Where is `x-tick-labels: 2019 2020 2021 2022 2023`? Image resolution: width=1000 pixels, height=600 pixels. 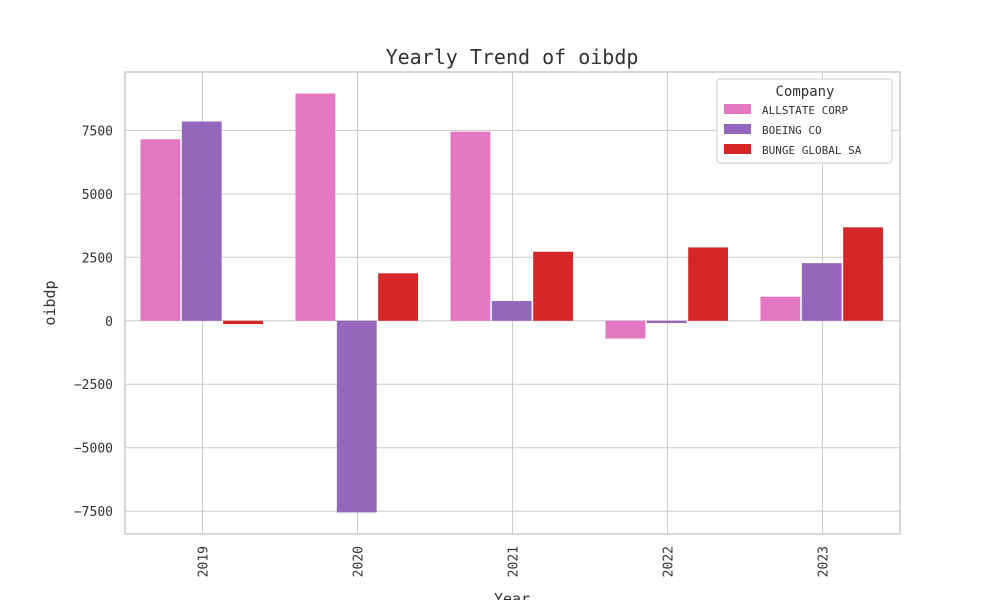
x-tick-labels: 2019 2020 2021 2022 2023 is located at coordinates (514, 561).